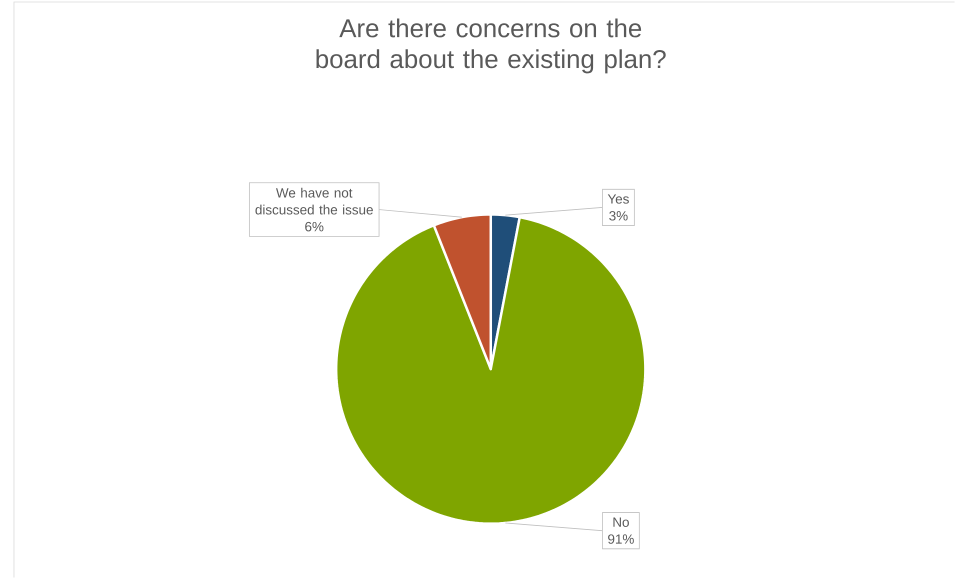  Describe the element at coordinates (314, 227) in the screenshot. I see `data-label: 6%` at that location.